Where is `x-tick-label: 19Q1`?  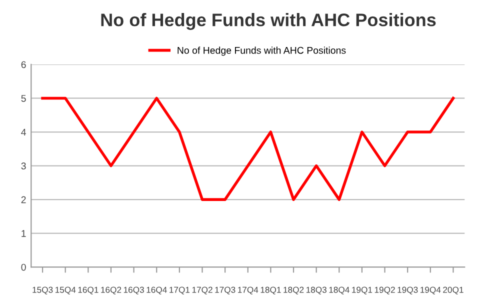 x-tick-label: 19Q1 is located at coordinates (362, 290).